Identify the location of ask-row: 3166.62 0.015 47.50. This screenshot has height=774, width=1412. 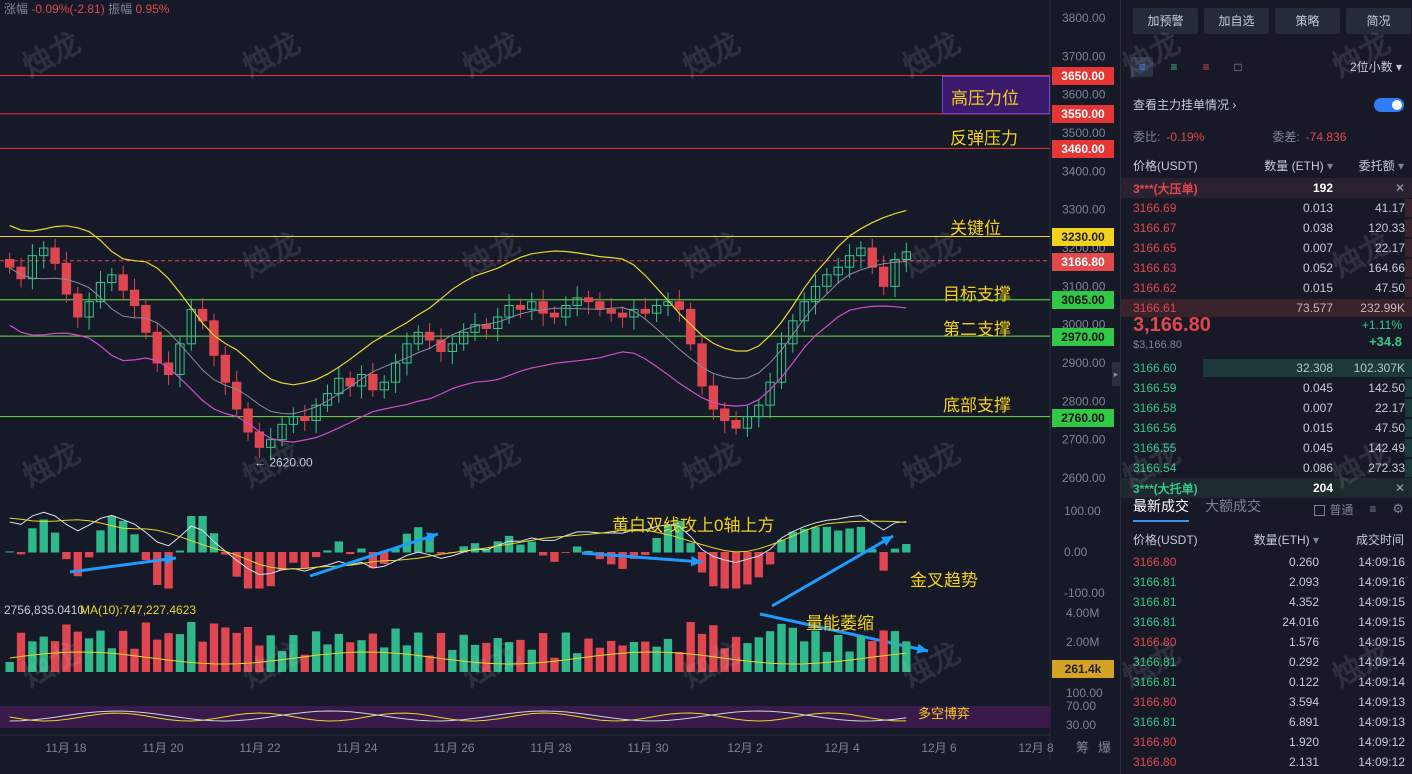
(1266, 288).